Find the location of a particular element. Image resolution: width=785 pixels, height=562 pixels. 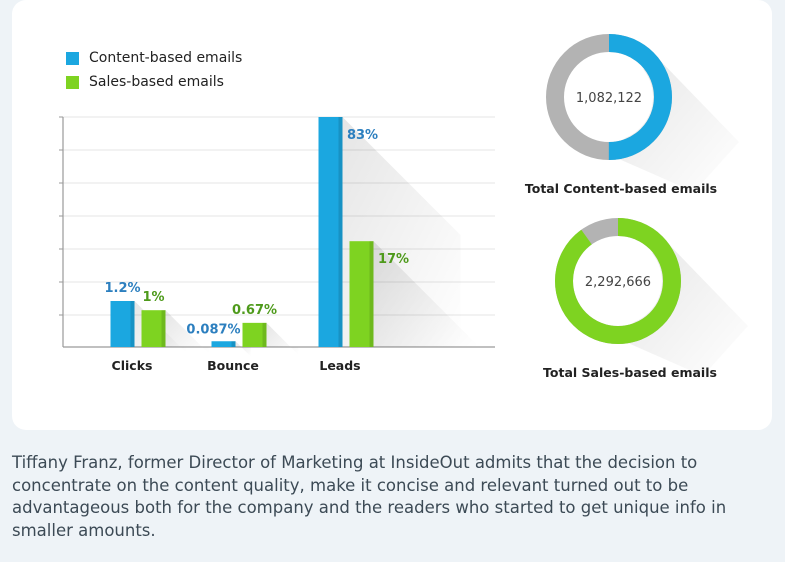

x-tick-label-bounce: Bounce is located at coordinates (233, 365).